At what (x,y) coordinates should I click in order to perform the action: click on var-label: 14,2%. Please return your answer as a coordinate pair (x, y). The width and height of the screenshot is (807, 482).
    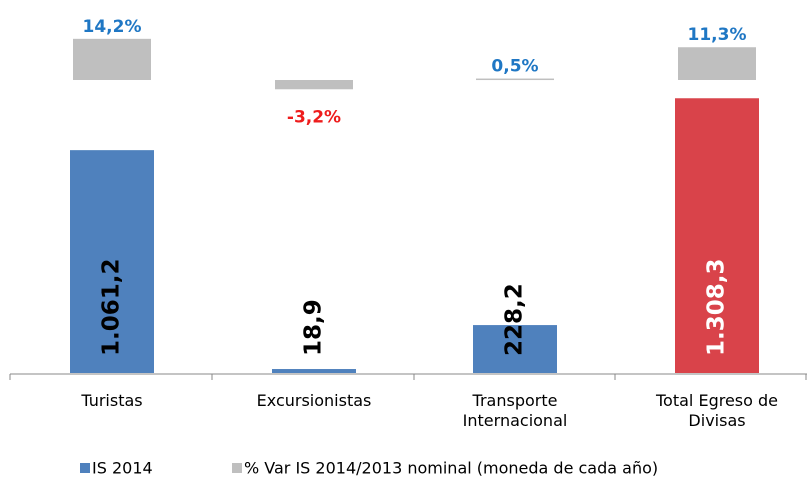
    Looking at the image, I should click on (112, 27).